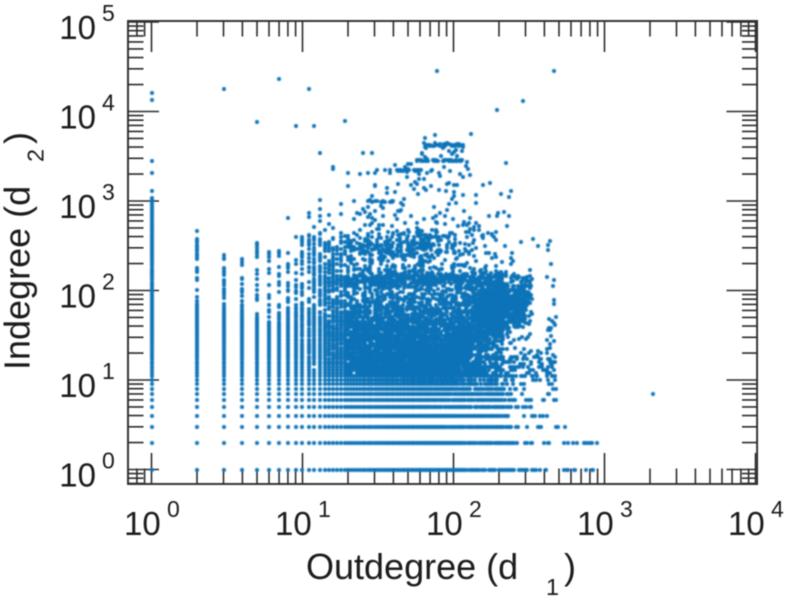  Describe the element at coordinates (108, 13) in the screenshot. I see `svg-text: 5` at that location.